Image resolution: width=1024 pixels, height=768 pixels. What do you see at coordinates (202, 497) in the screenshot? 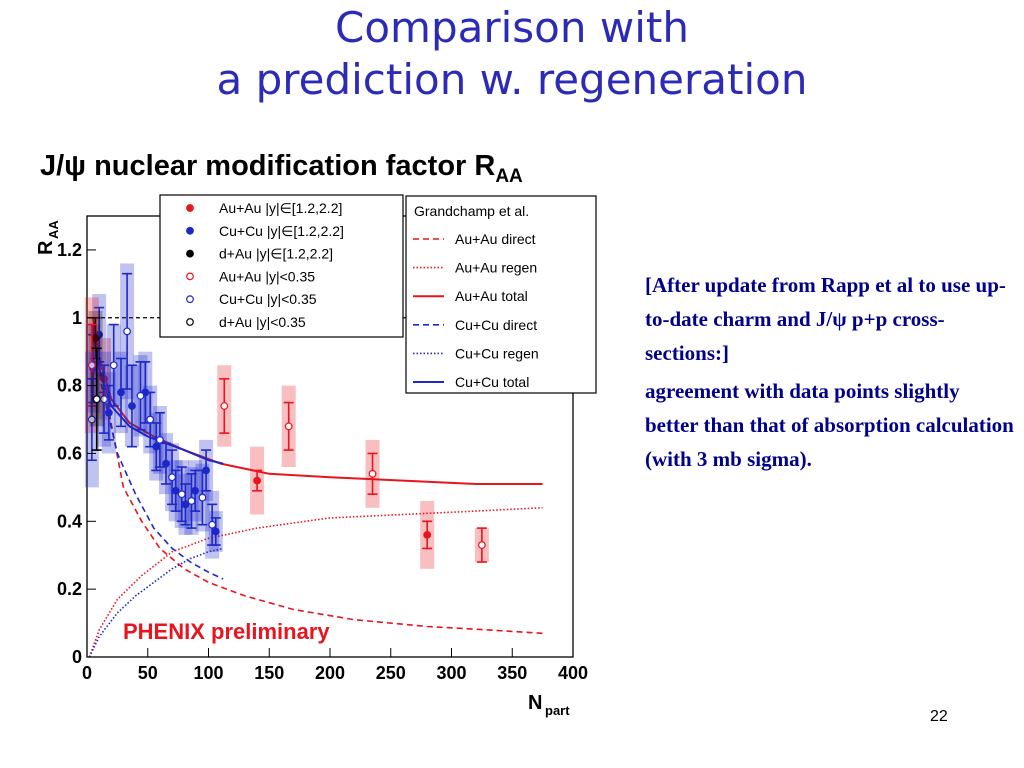
I see `series-5-point-11-marker` at bounding box center [202, 497].